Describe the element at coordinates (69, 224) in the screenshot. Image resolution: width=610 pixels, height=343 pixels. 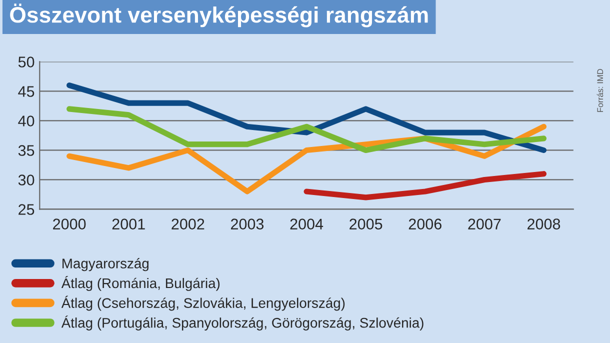
I see `x-tick-label: 2000` at that location.